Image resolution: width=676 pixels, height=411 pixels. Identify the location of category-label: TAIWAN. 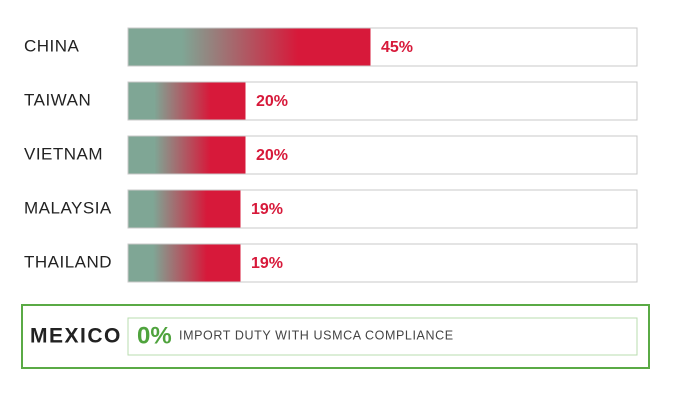
(57, 99).